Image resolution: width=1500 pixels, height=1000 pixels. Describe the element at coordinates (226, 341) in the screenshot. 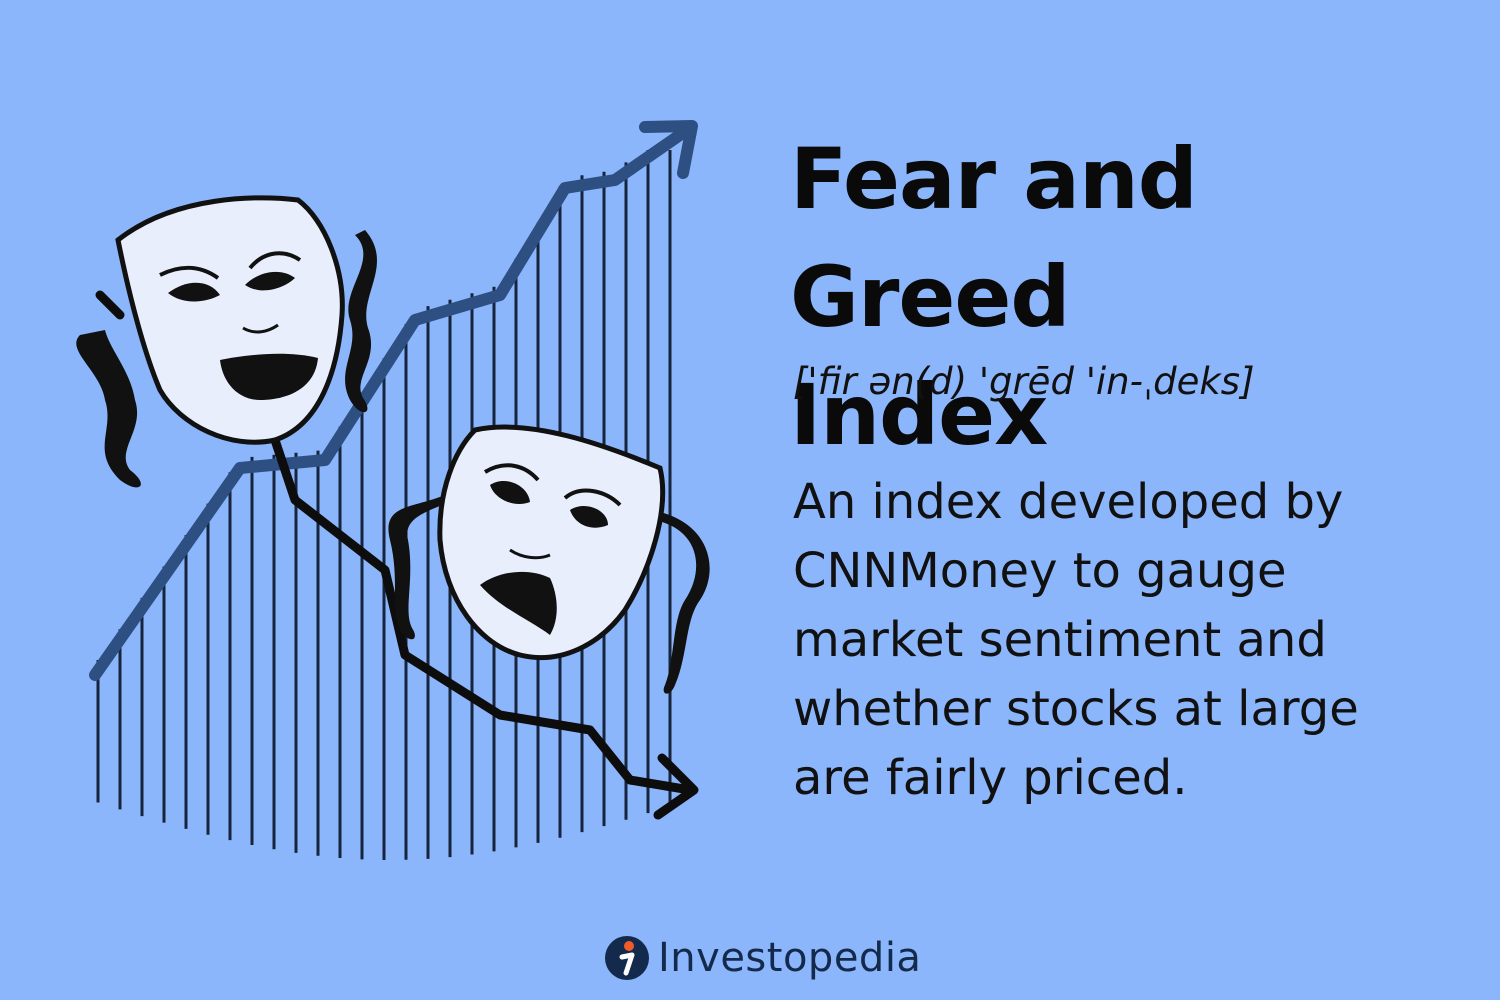

I see `comedy-mask-icon` at that location.